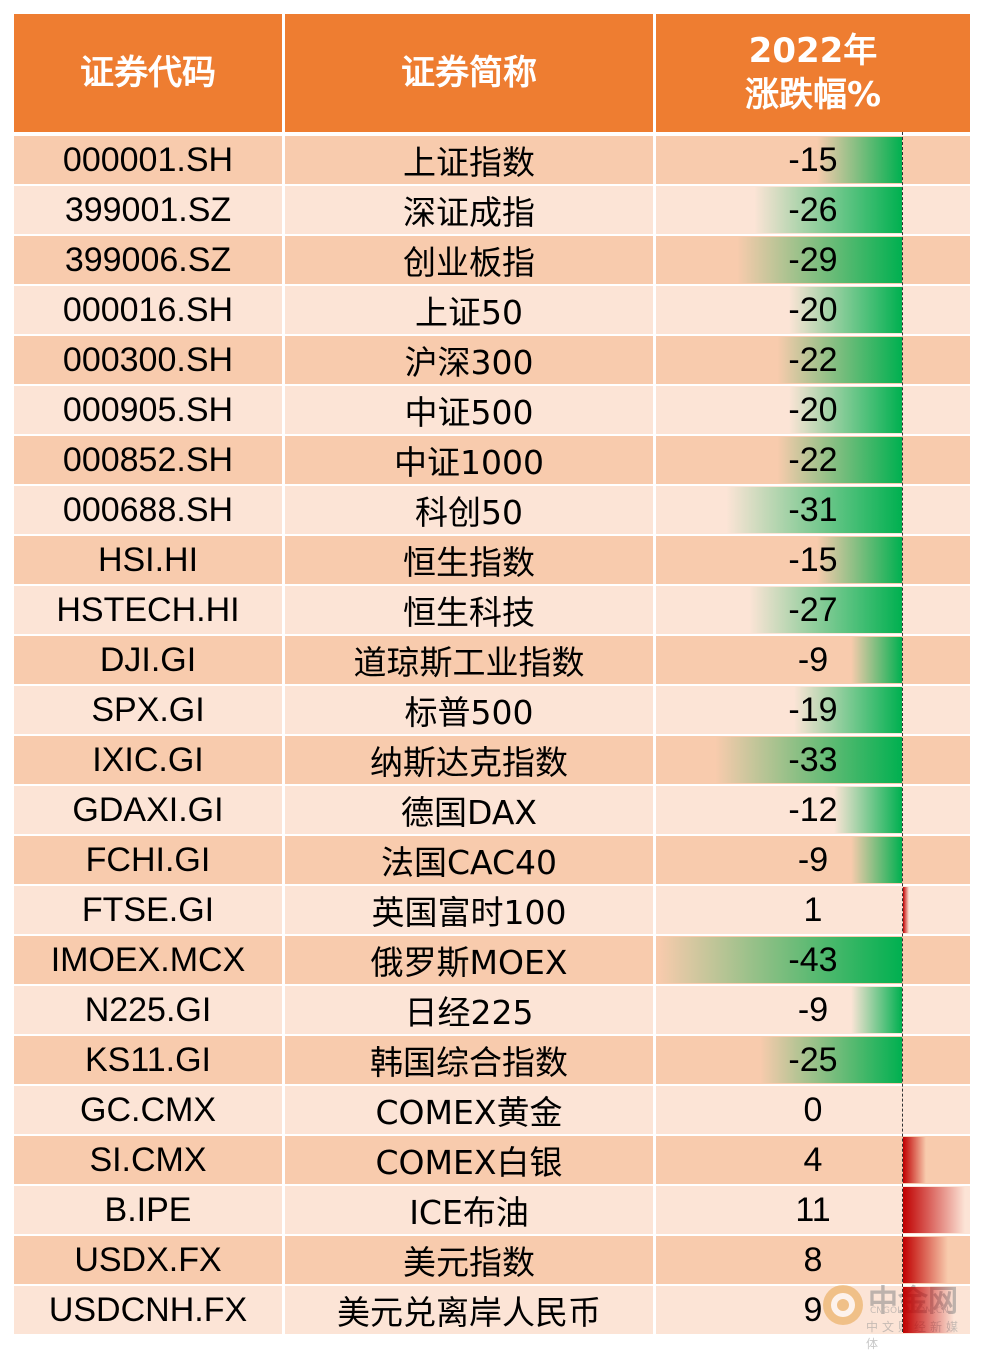 The width and height of the screenshot is (984, 1352). I want to click on table-row: 000852.SH 中证1000 -22, so click(492, 460).